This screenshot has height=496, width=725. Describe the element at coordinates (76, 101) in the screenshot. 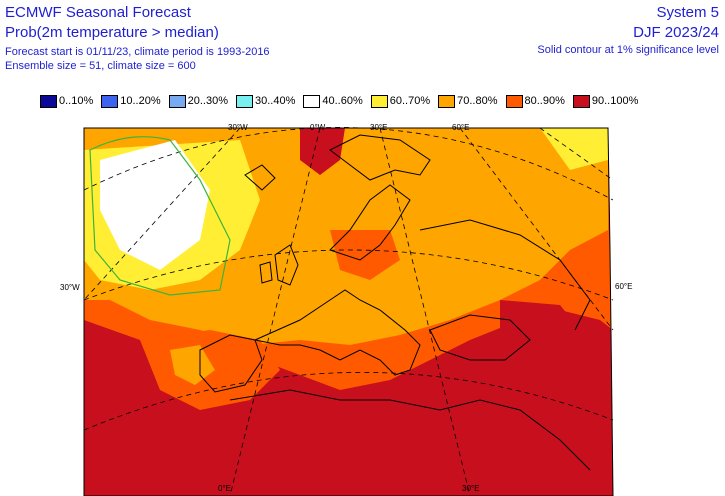

I see `legend-label: 0..10%` at that location.